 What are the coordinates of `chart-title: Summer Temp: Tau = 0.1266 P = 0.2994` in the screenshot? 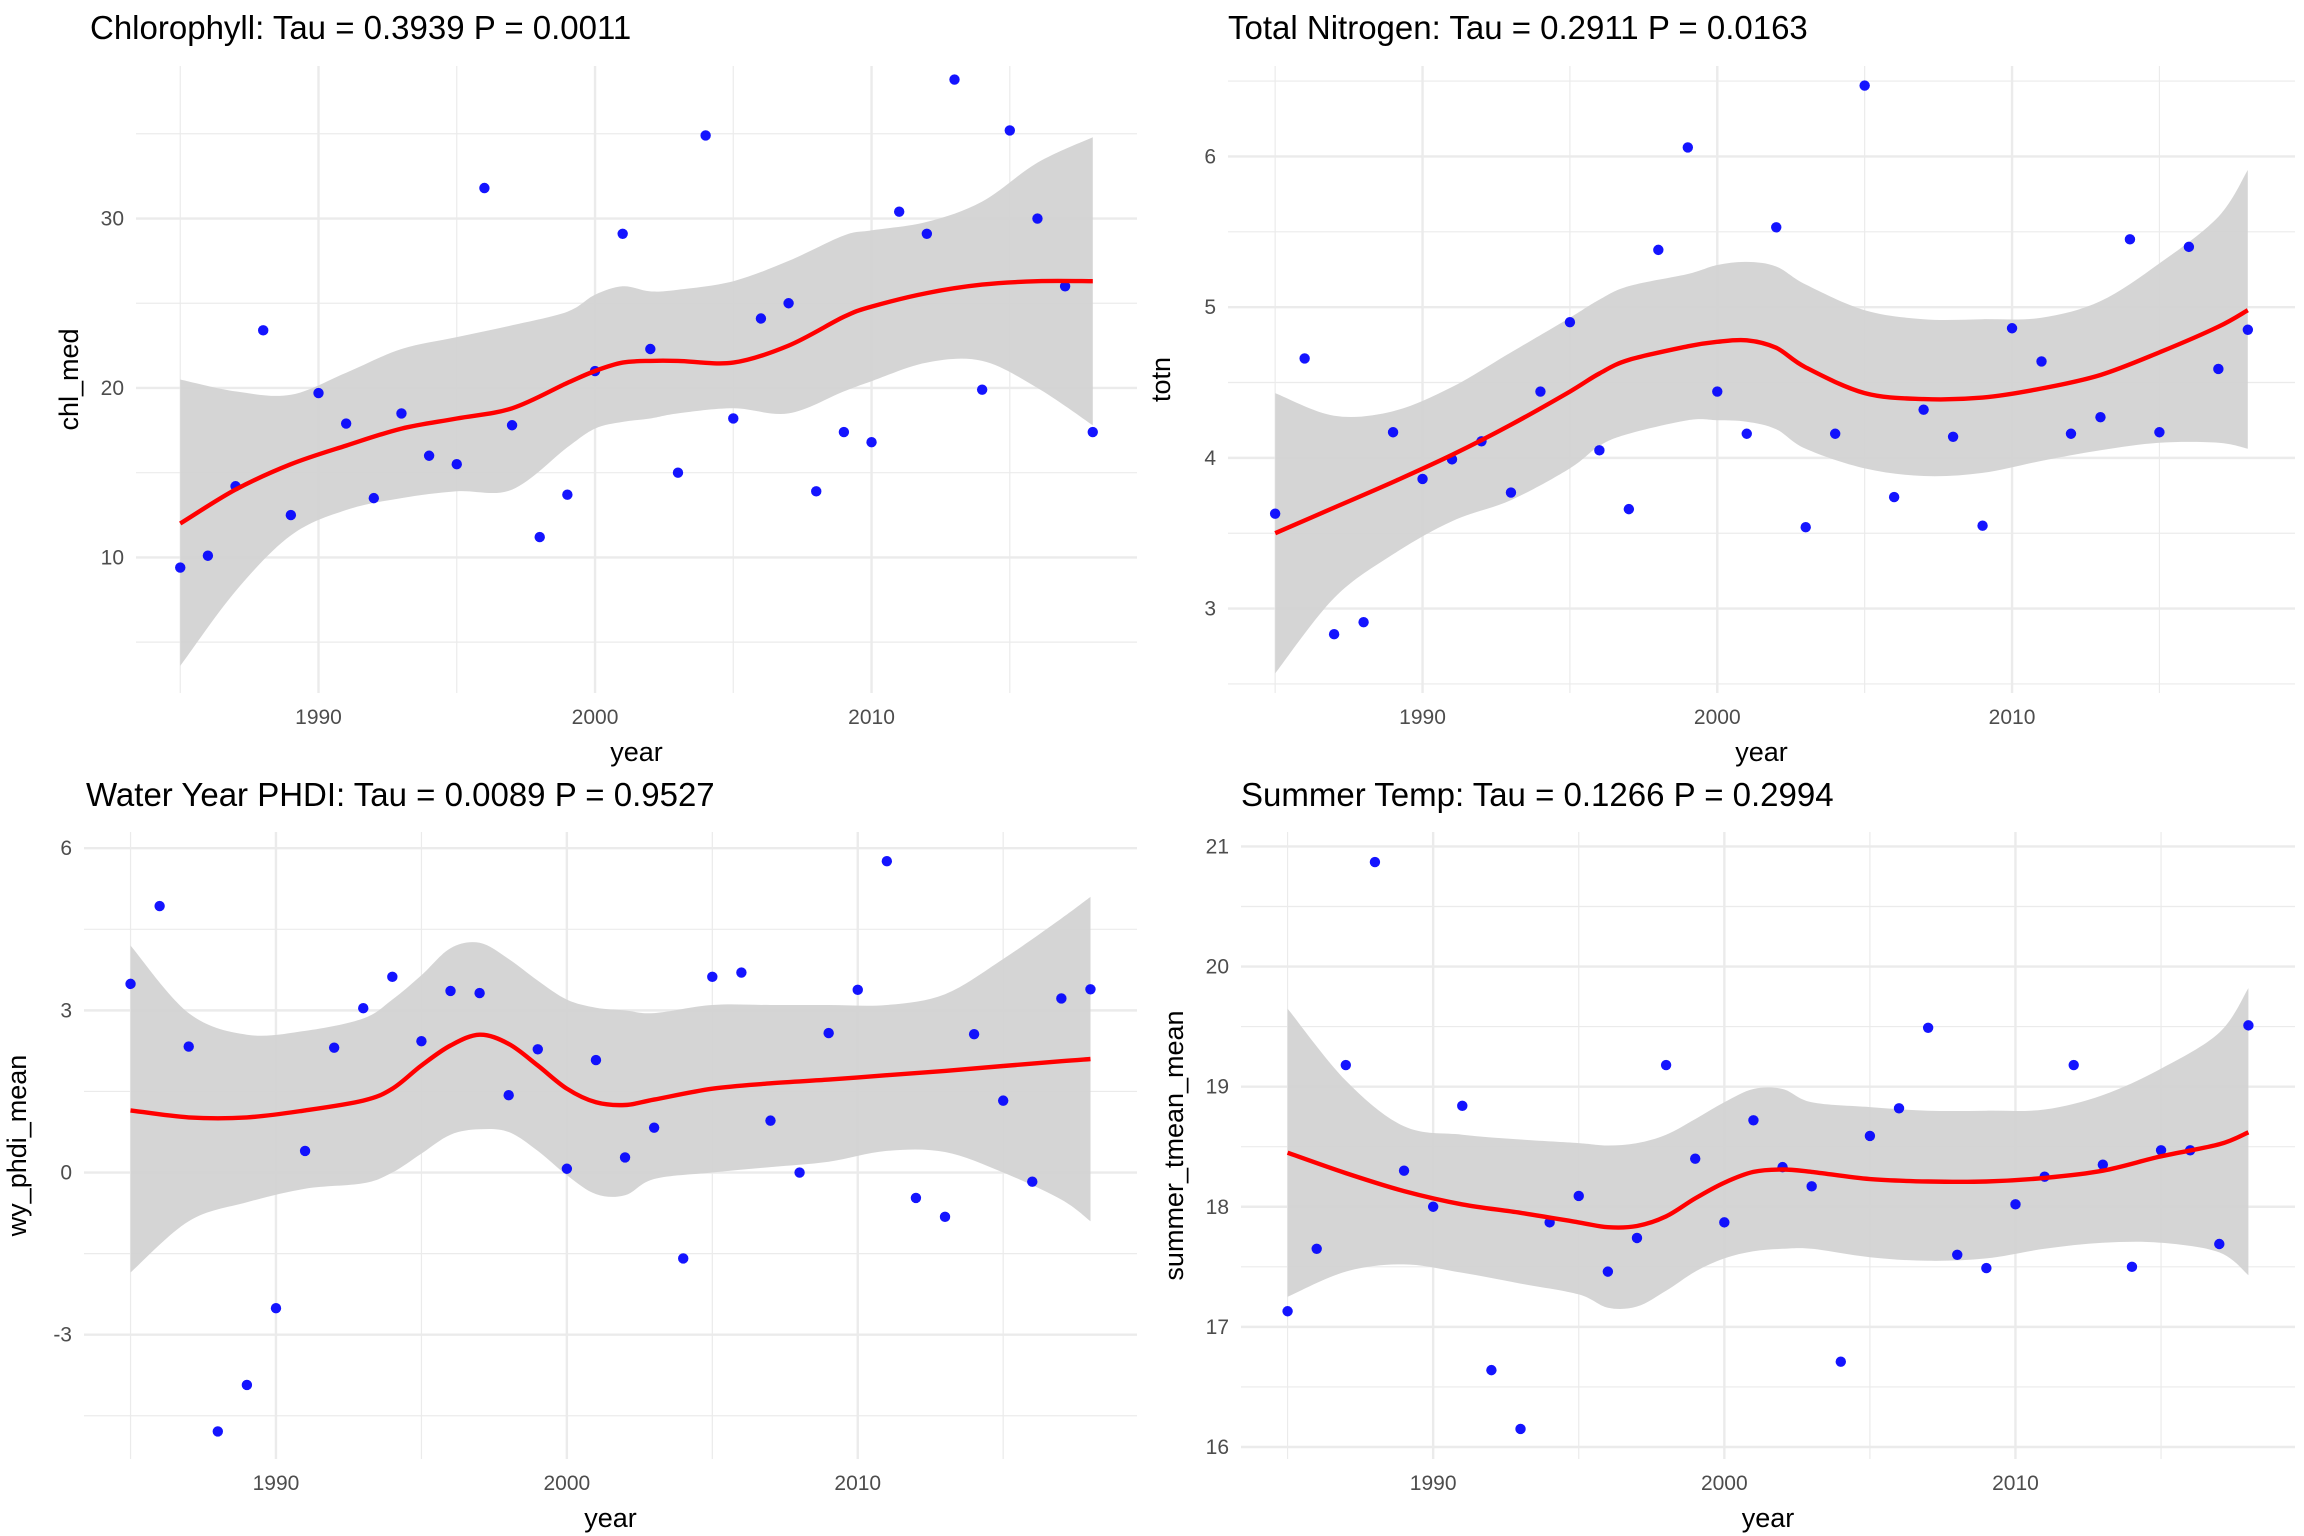 It's located at (1537, 794).